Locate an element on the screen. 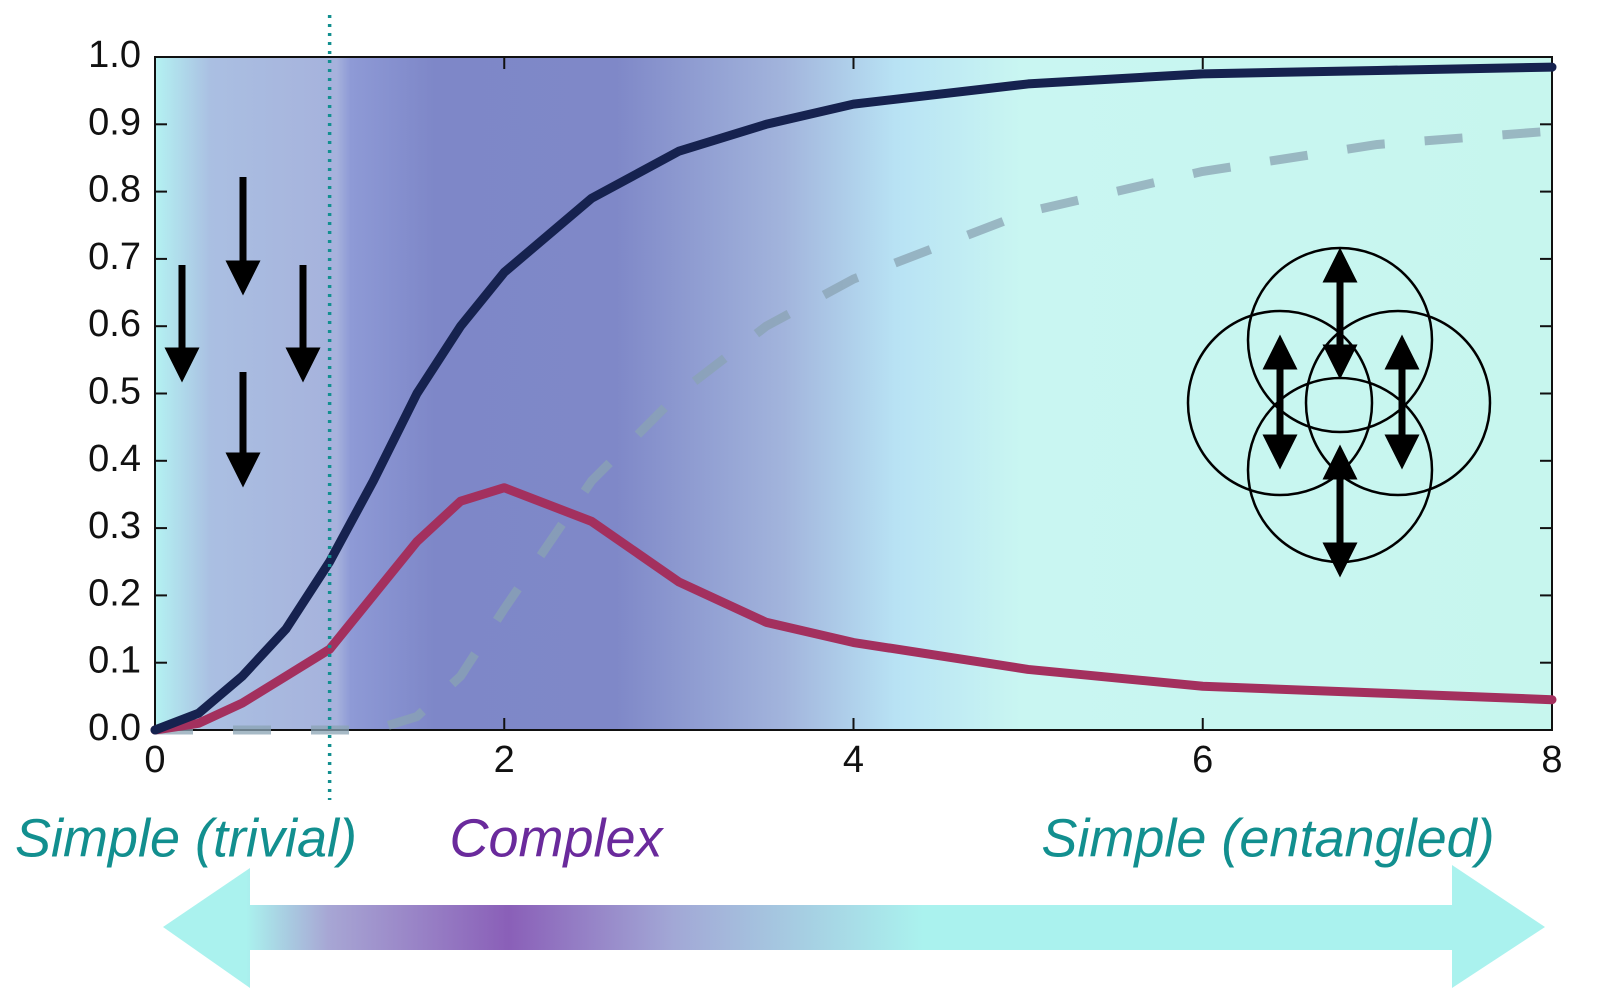  y-tick-label: 0.3 is located at coordinates (114, 526).